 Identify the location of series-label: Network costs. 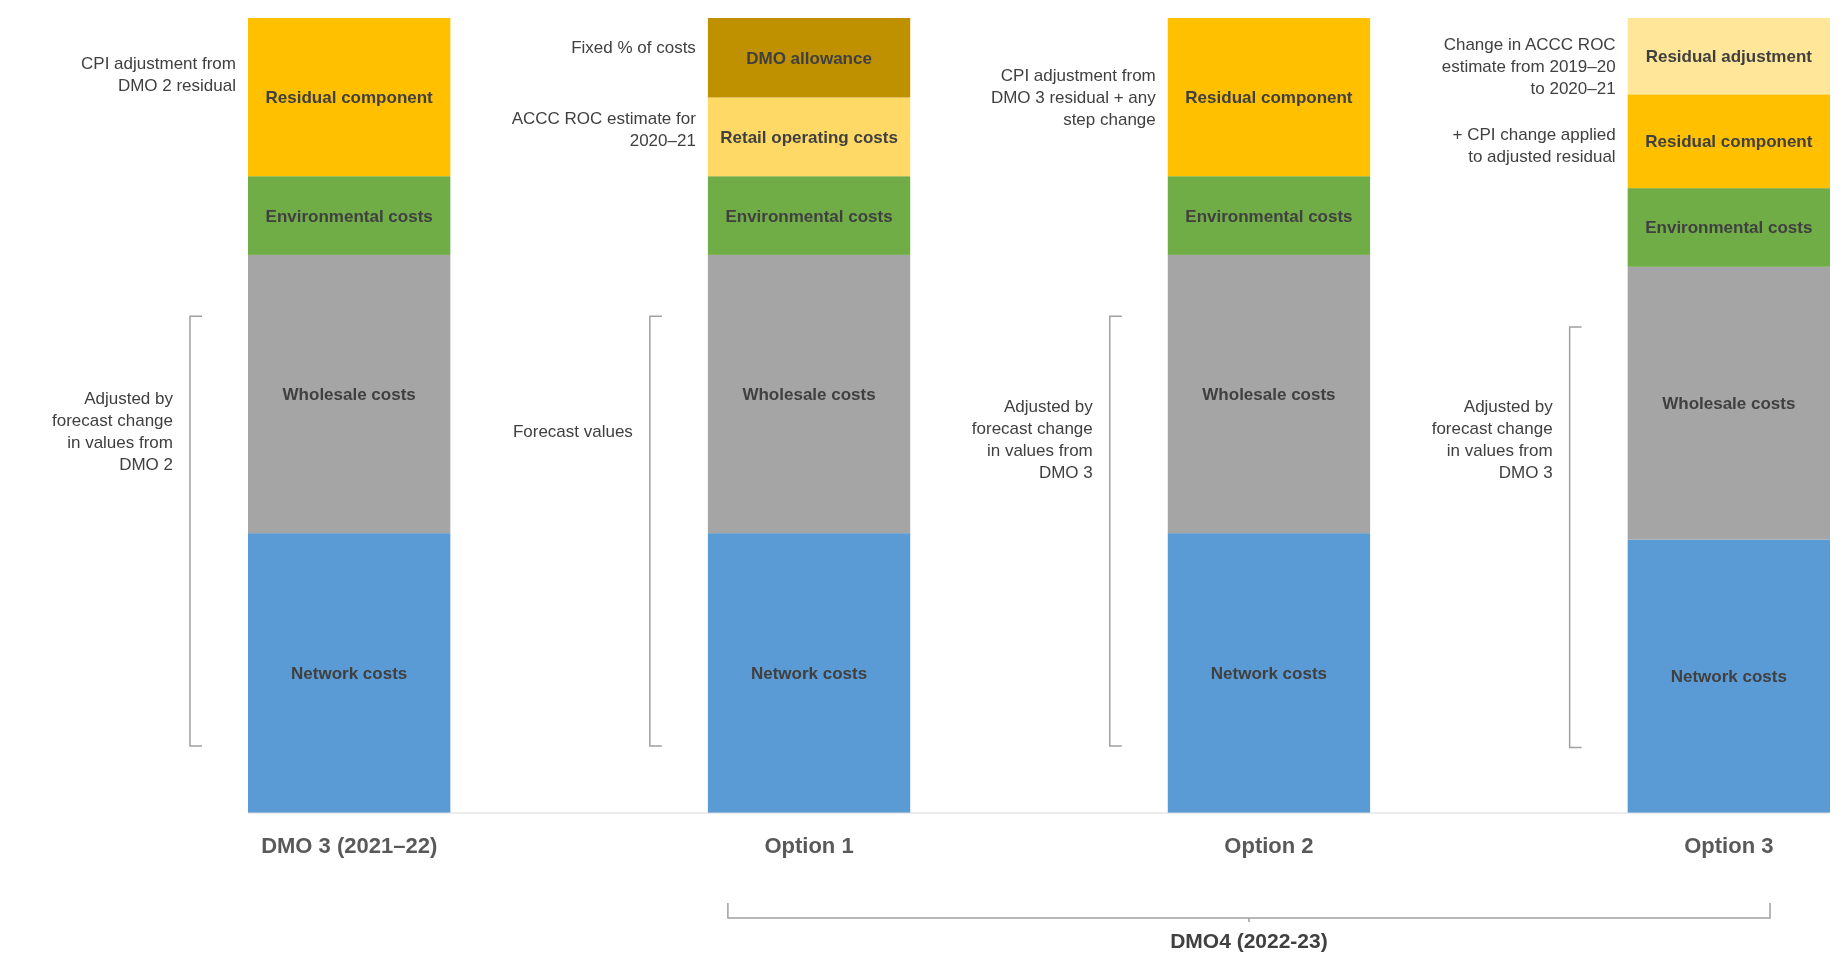
(1269, 674).